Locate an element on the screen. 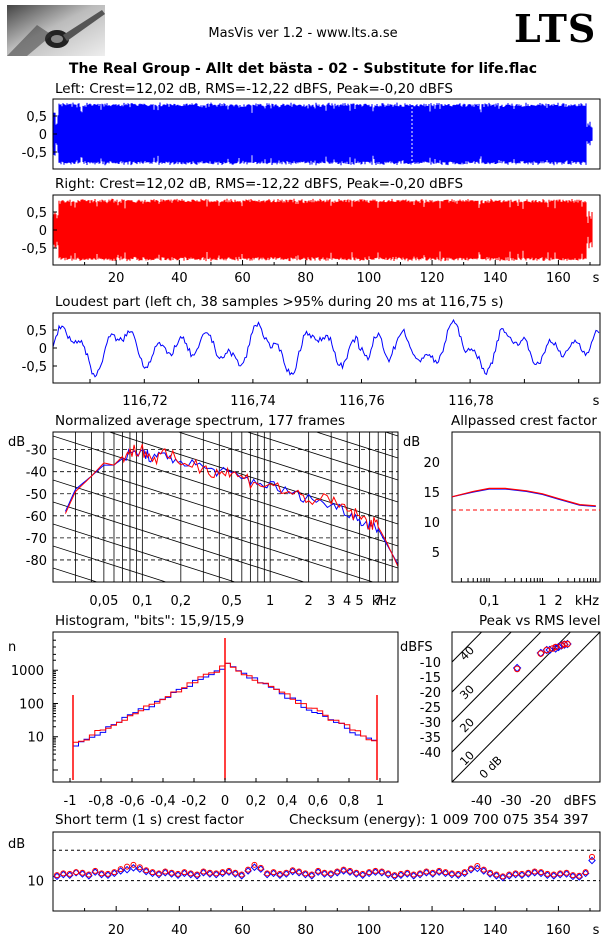 The width and height of the screenshot is (606, 946). crest-xtick-label: 20 is located at coordinates (116, 930).